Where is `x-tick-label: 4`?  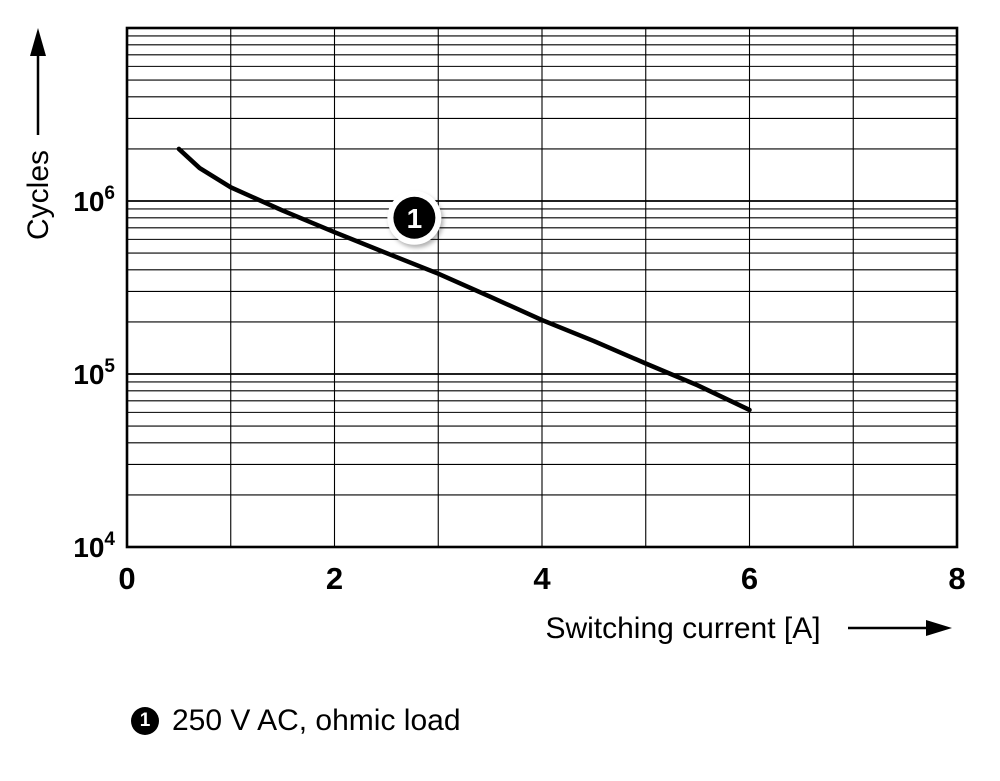 x-tick-label: 4 is located at coordinates (542, 578).